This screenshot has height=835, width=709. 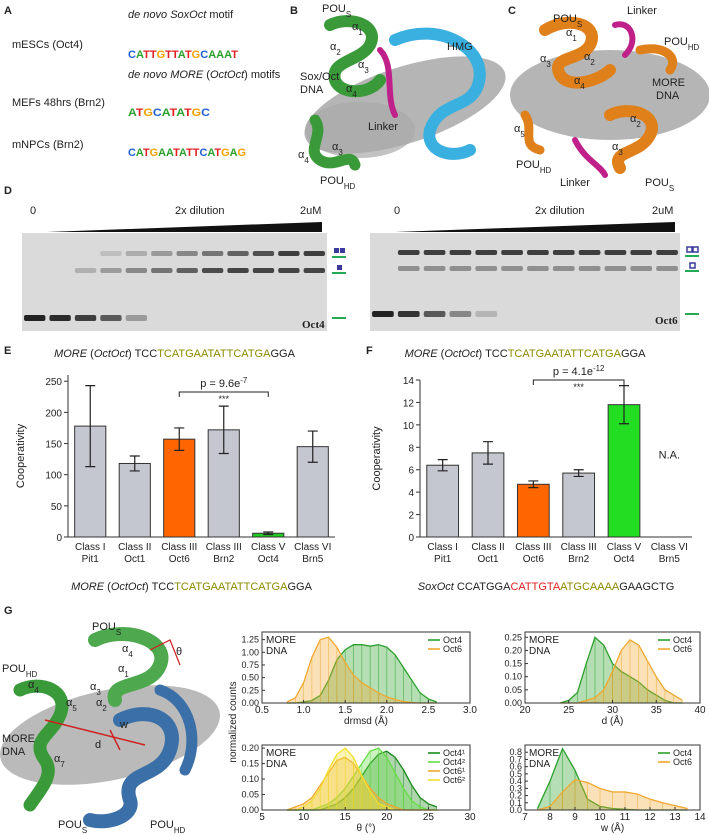 I want to click on structure-label-text: DNA, so click(x=312, y=90).